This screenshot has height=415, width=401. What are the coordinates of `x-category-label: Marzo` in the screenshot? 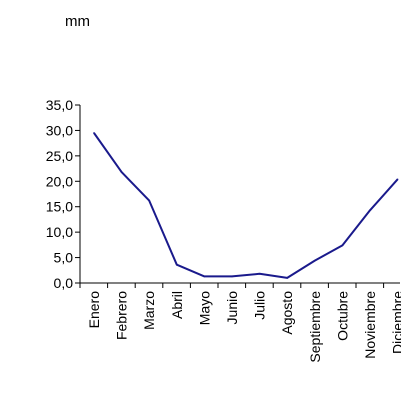 It's located at (149, 310).